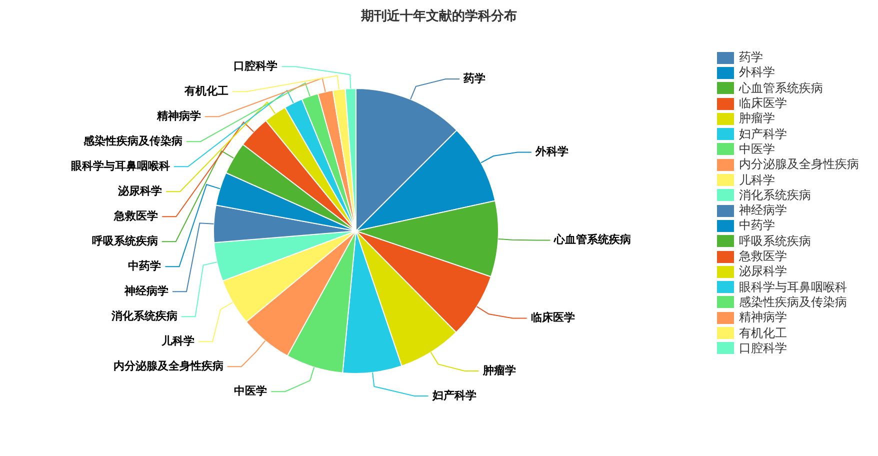 The height and width of the screenshot is (456, 878). What do you see at coordinates (499, 370) in the screenshot?
I see `slice-label: 肿瘤学` at bounding box center [499, 370].